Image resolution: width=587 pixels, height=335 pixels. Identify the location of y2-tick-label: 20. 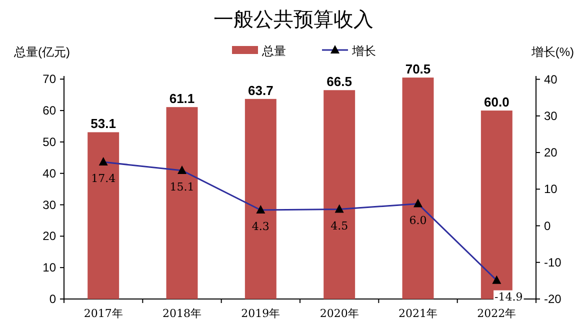
(551, 153).